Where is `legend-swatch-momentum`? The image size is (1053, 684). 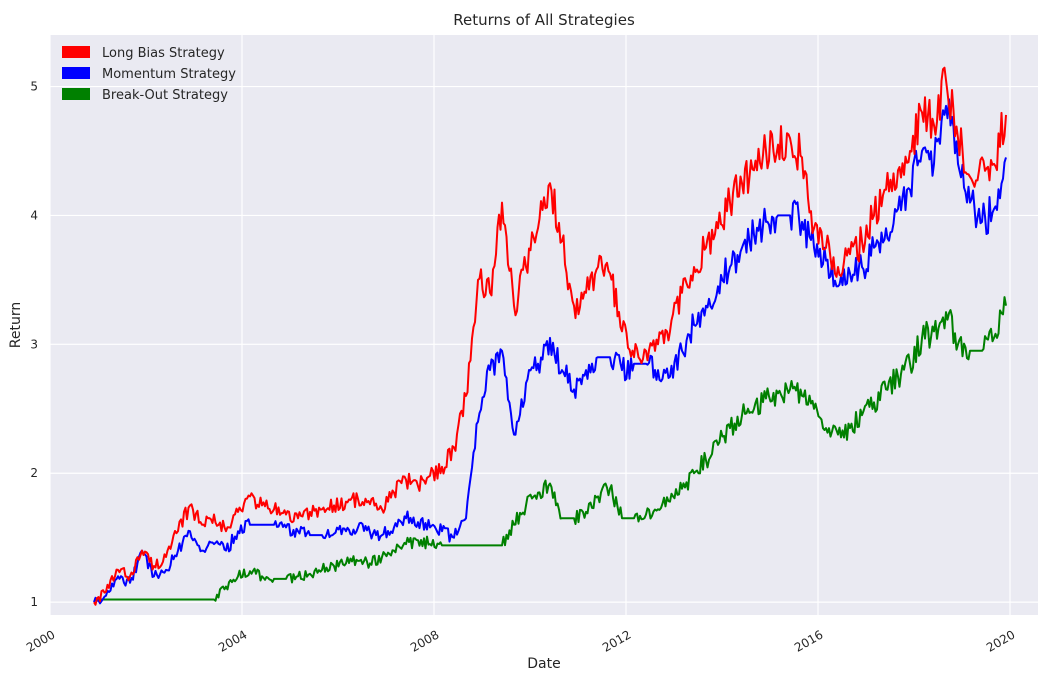 legend-swatch-momentum is located at coordinates (76, 73).